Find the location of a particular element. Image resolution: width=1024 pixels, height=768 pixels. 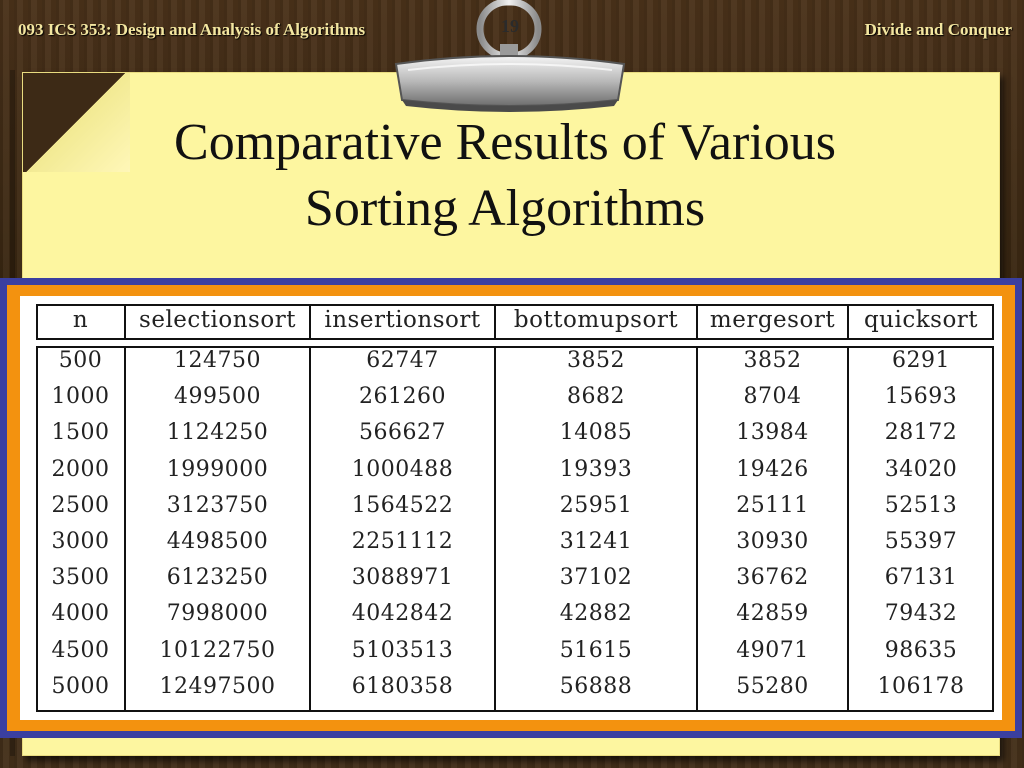

table-cell: 62747 is located at coordinates (402, 360).